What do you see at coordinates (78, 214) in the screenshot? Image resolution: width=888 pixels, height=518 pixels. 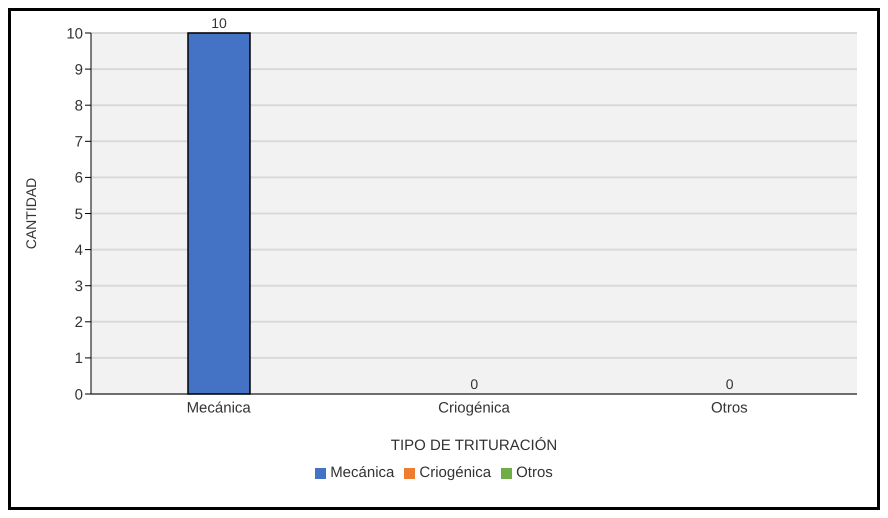 I see `y-tick-label: 5` at bounding box center [78, 214].